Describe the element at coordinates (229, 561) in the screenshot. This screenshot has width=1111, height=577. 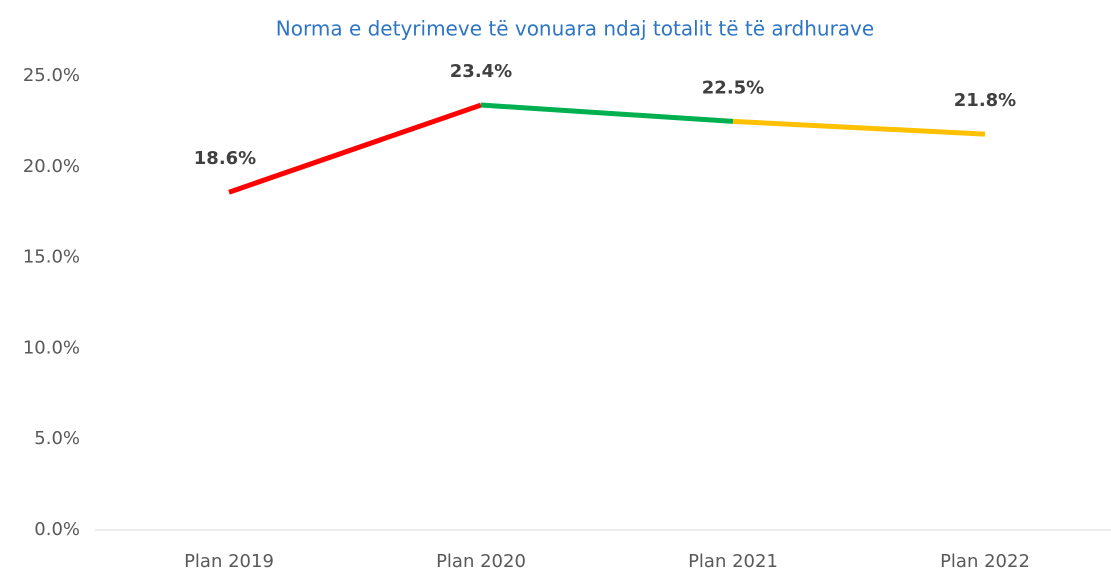
I see `x-tick-label: Plan 2019` at that location.